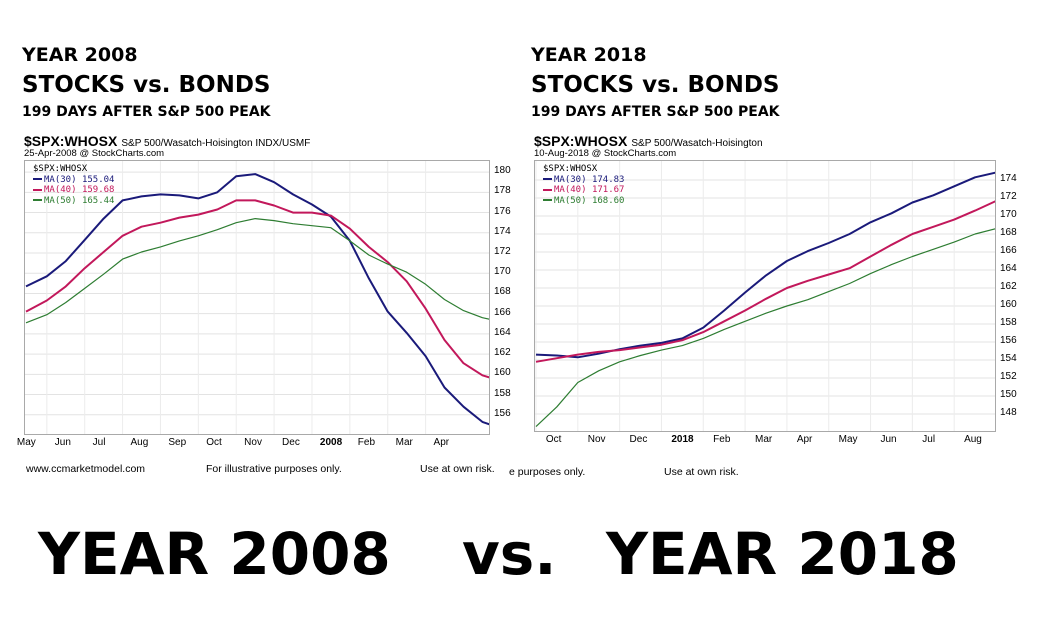 Image resolution: width=1052 pixels, height=637 pixels. I want to click on y-tick-label: 154, so click(1008, 358).